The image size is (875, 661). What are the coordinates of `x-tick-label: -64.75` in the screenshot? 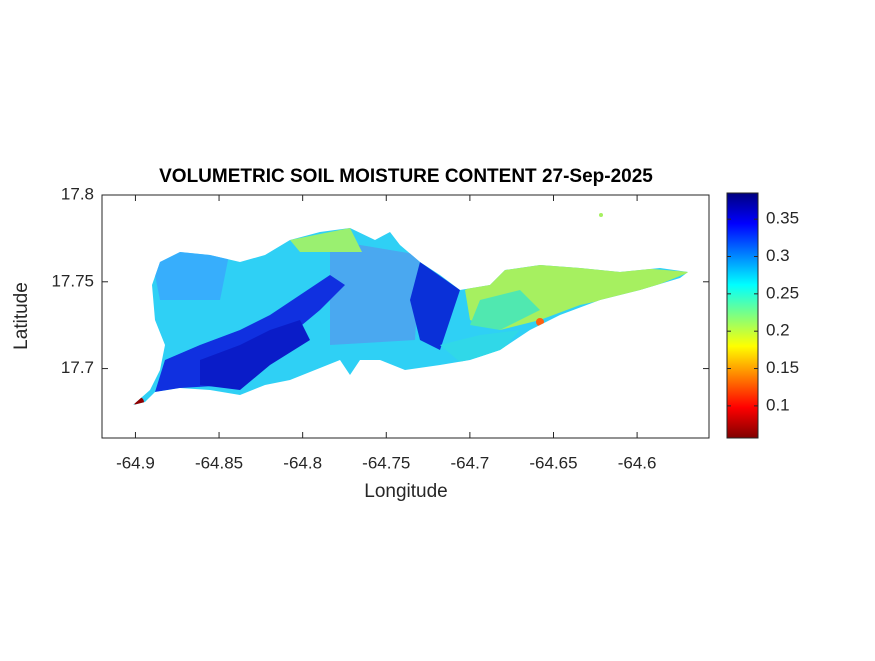 It's located at (386, 462).